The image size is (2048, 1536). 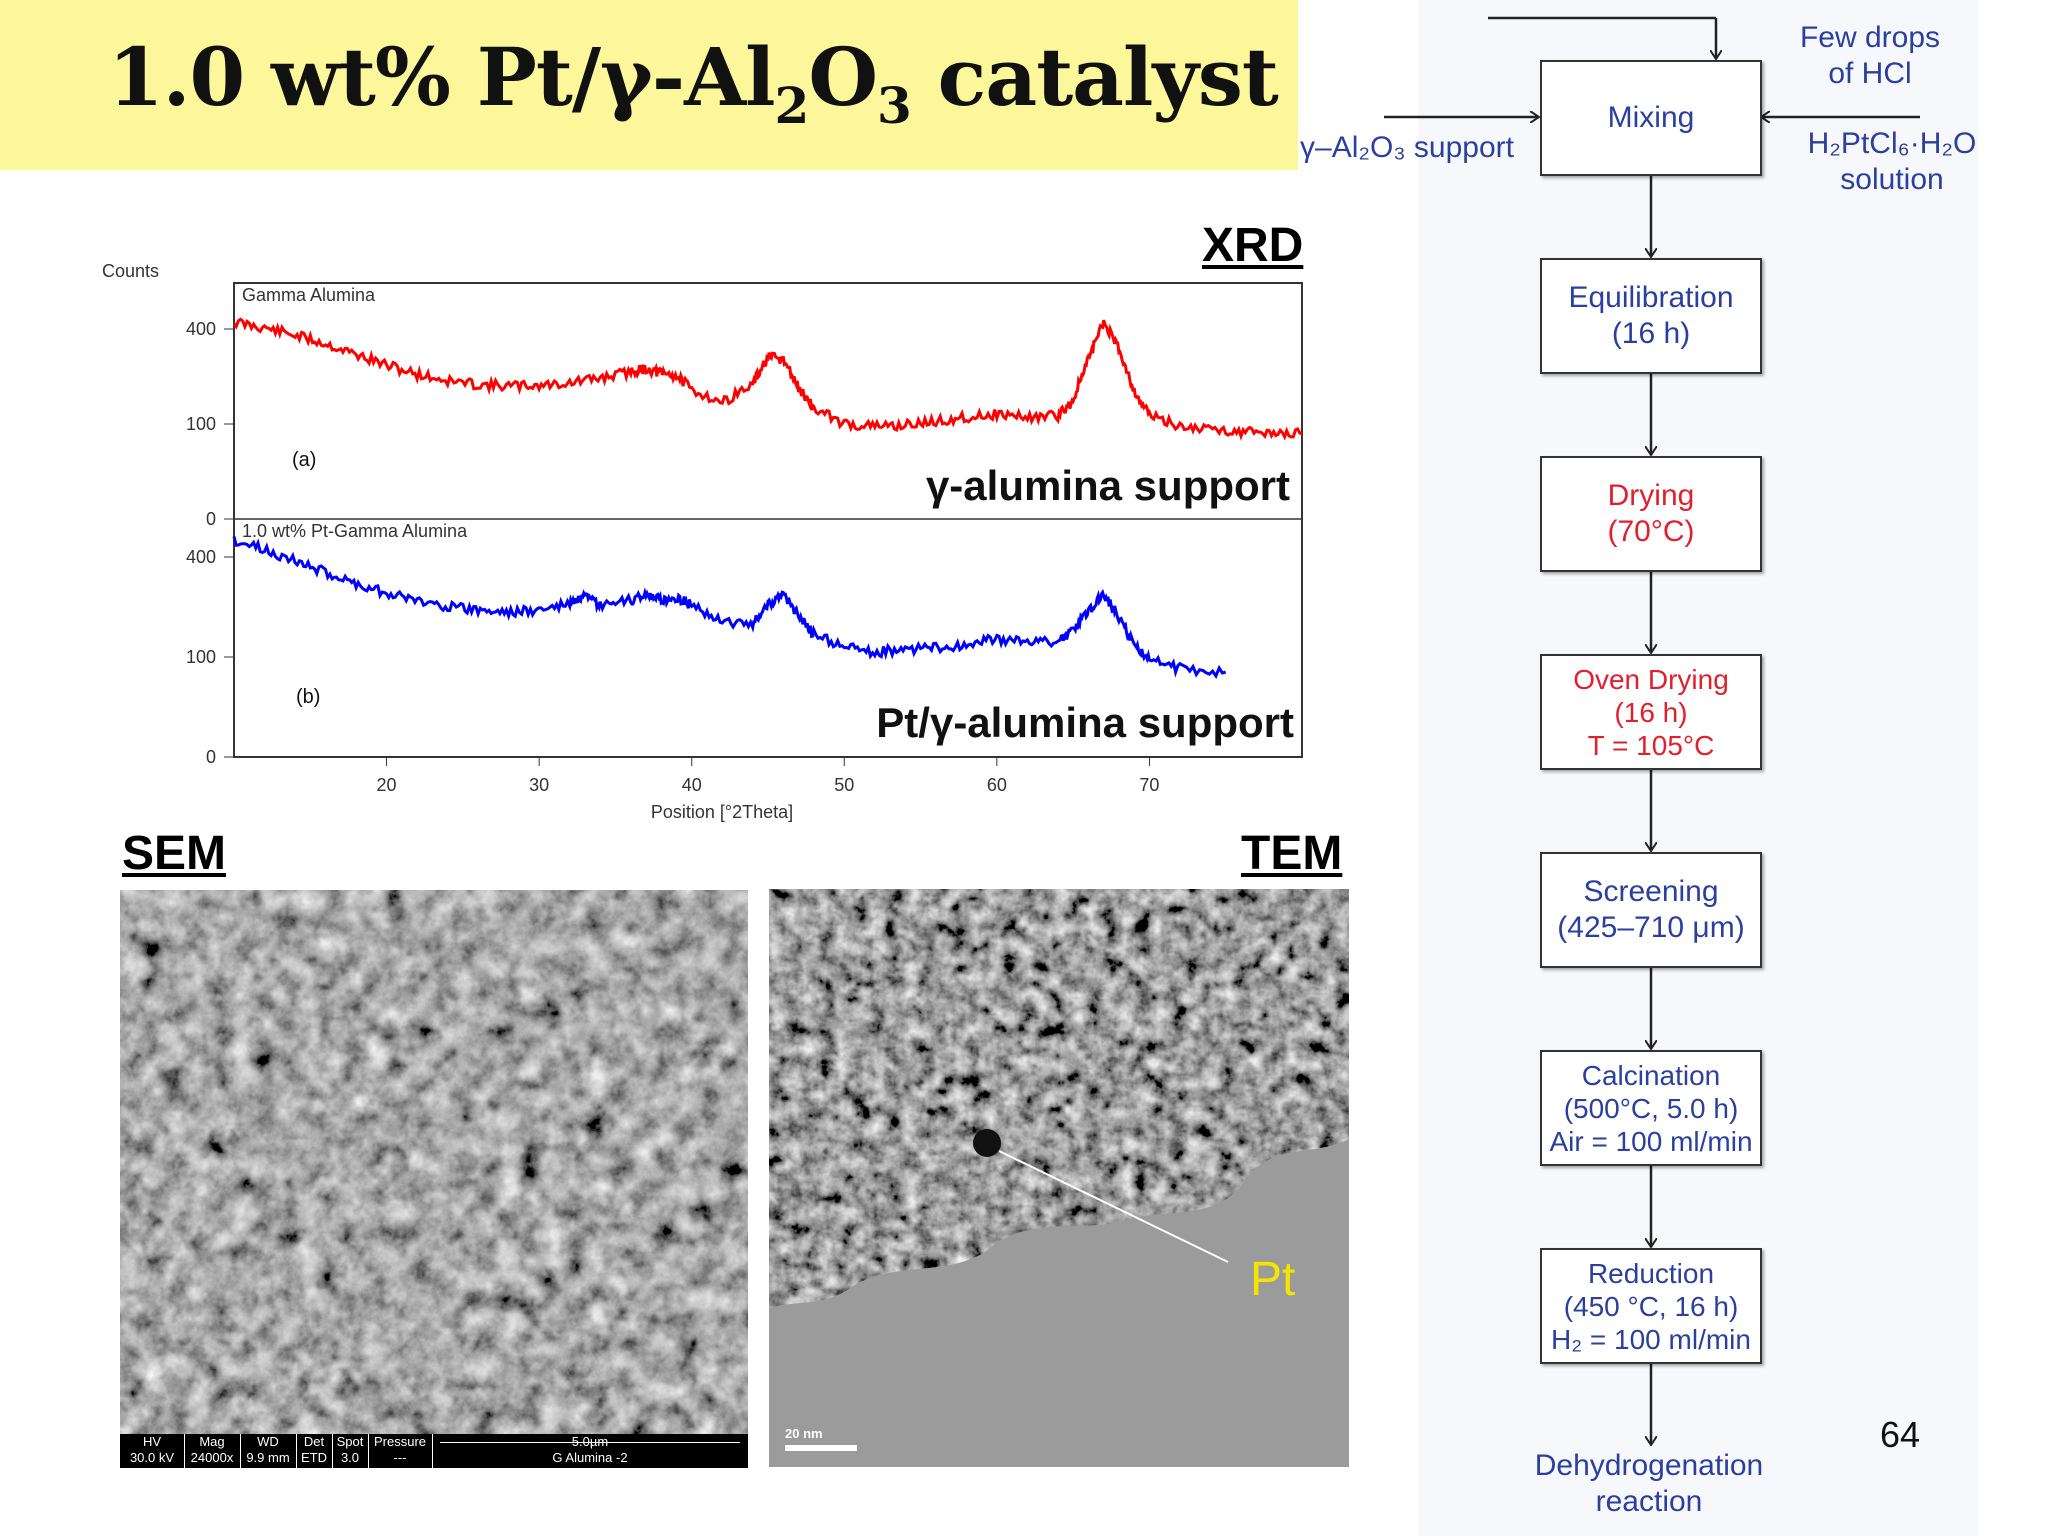 What do you see at coordinates (821, 1448) in the screenshot?
I see `tem-scale-bar` at bounding box center [821, 1448].